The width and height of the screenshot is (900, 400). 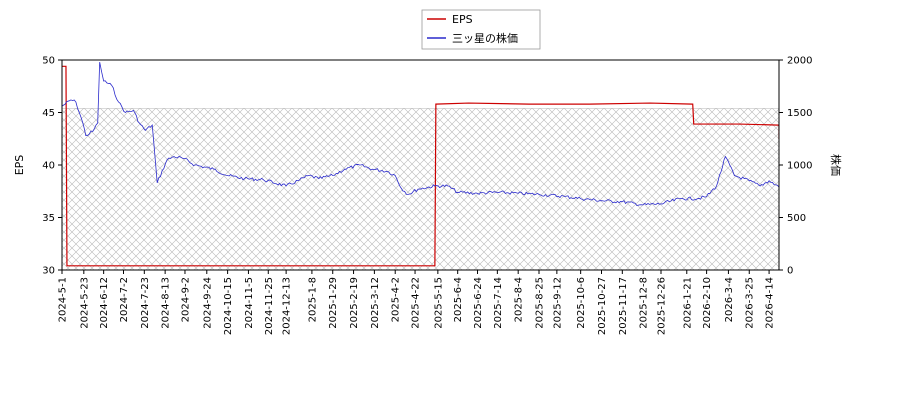 I want to click on x-tick-label: 2025-12-8, so click(x=644, y=303).